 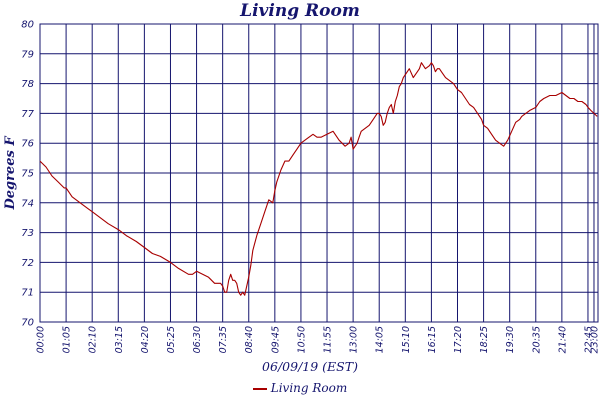 What do you see at coordinates (300, 11) in the screenshot?
I see `chart-title: Living Room` at bounding box center [300, 11].